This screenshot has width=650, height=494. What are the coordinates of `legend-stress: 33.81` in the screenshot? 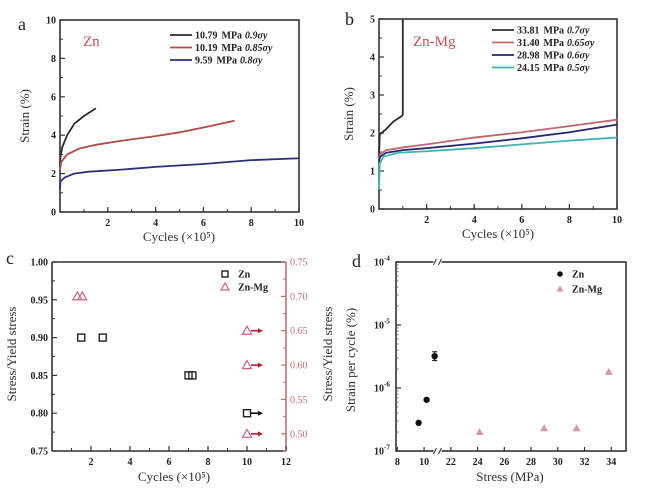 It's located at (528, 31).